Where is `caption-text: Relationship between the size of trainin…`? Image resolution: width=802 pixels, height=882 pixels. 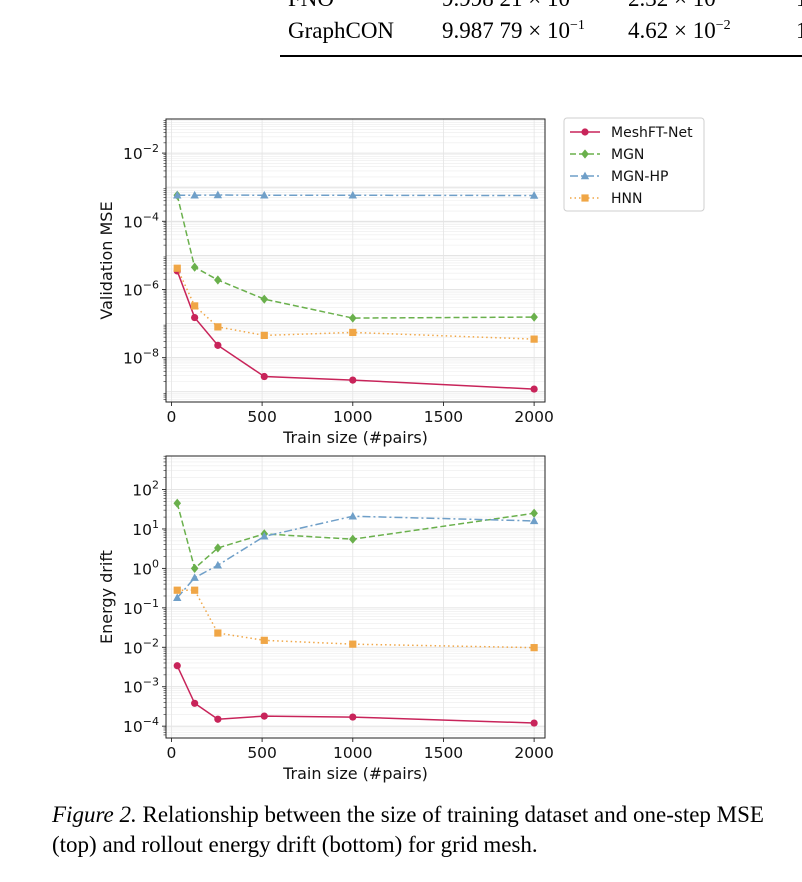 caption-text: Relationship between the size of trainin… is located at coordinates (408, 829).